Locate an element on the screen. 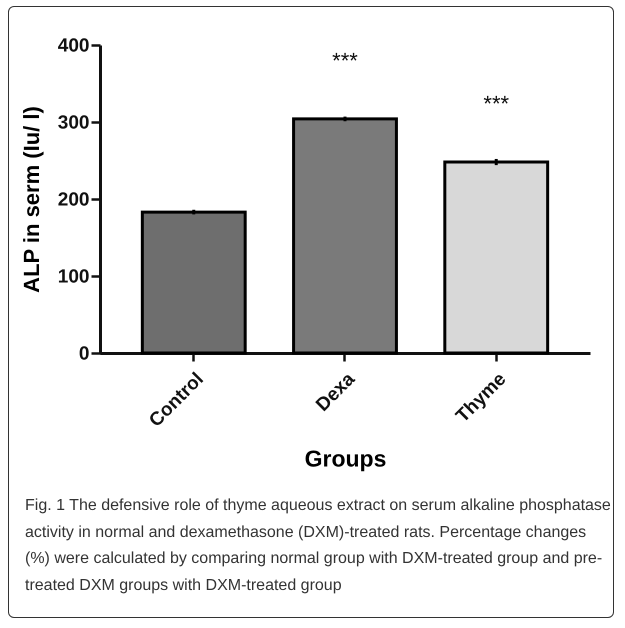 This screenshot has height=628, width=625. y-tick-label: 300 is located at coordinates (74, 123).